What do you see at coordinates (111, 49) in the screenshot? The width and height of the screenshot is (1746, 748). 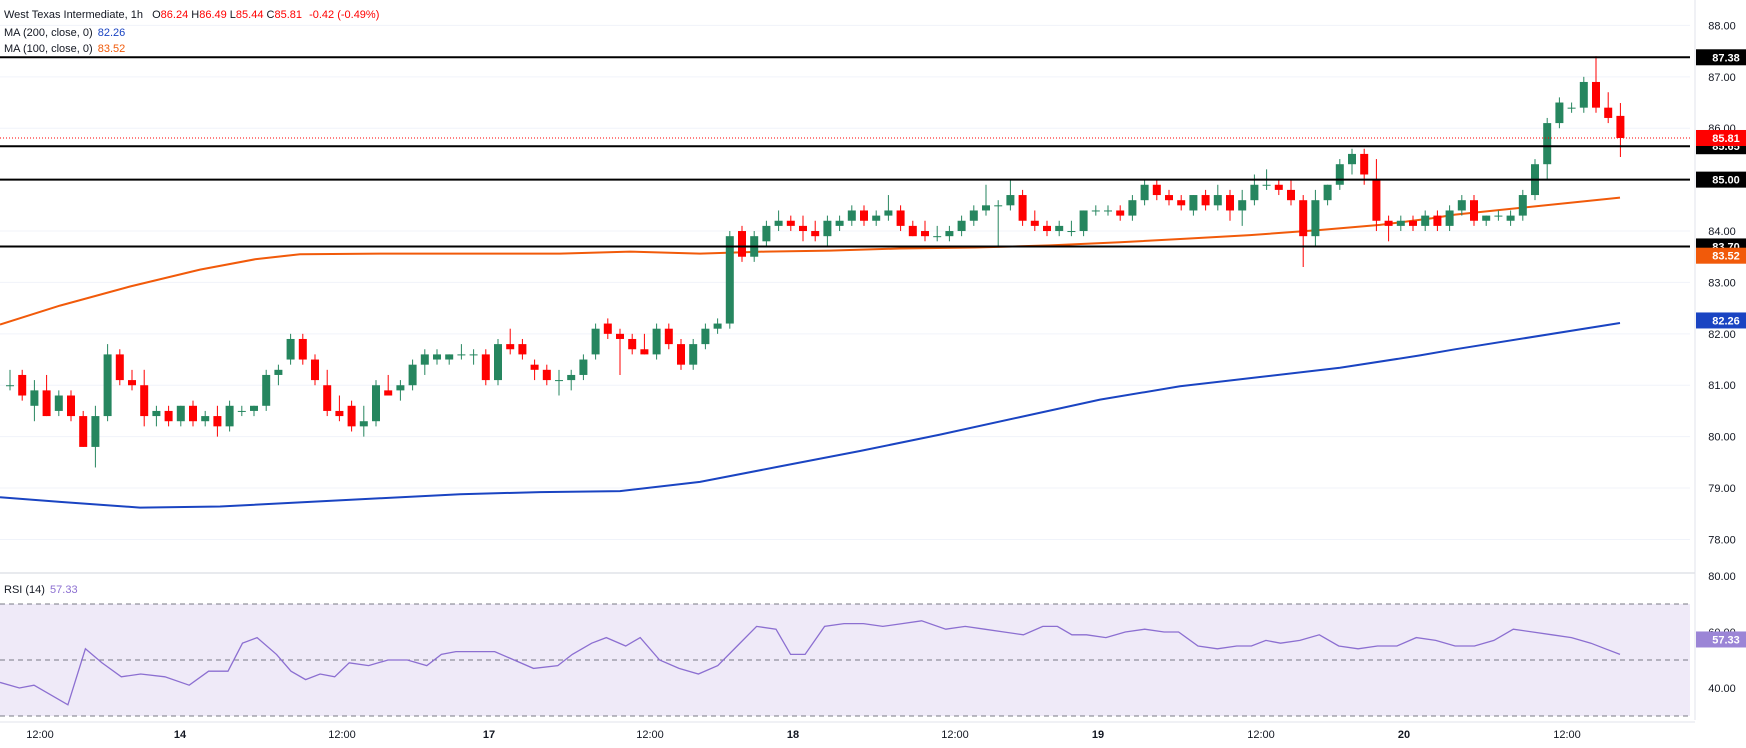 I see `legend-ma100-value: 83.52` at bounding box center [111, 49].